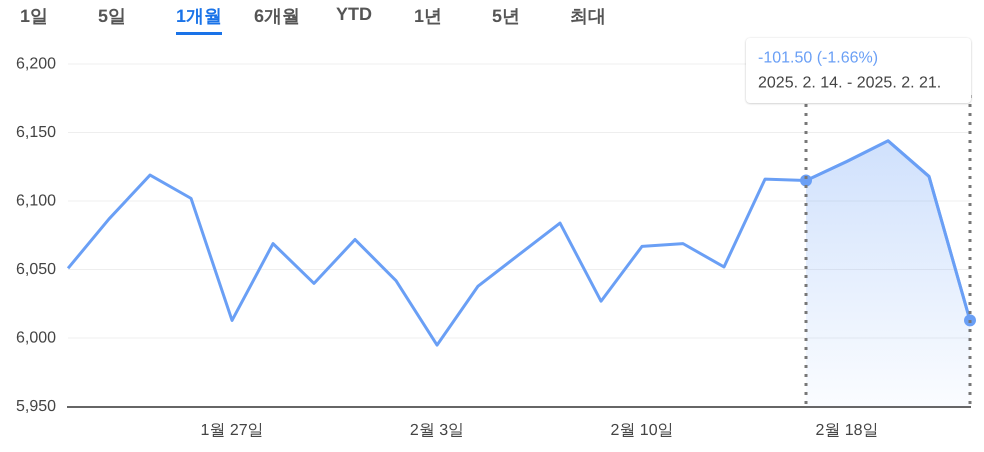  Describe the element at coordinates (277, 16) in the screenshot. I see `text: 6개월` at that location.